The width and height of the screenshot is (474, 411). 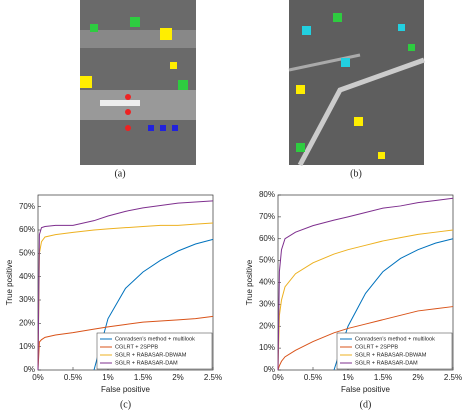 I want to click on y-tick-label: 80%, so click(x=267, y=194).